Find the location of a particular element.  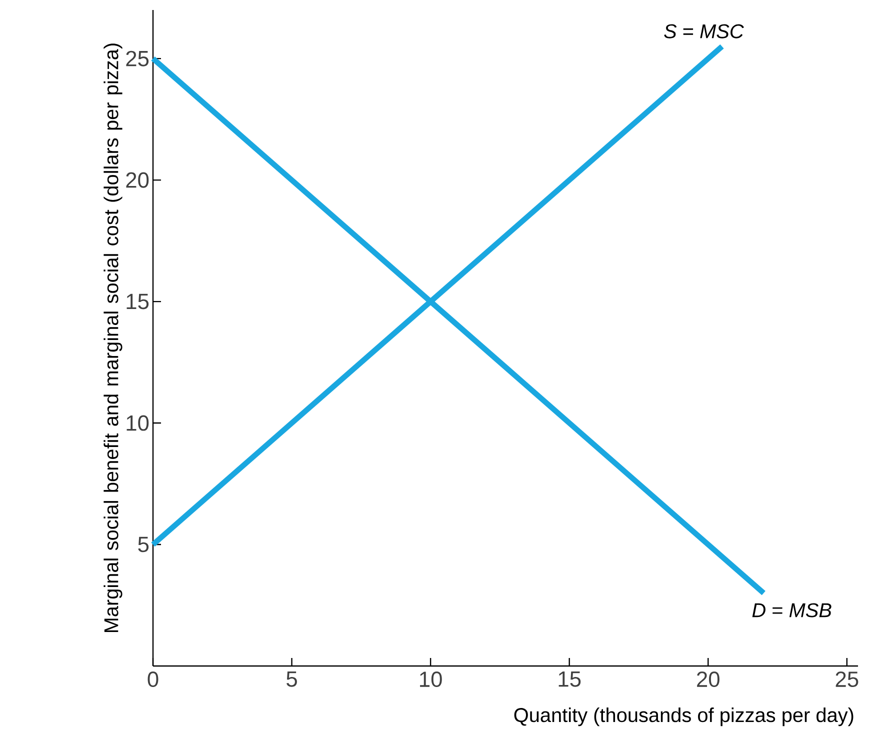

y-axis-title: Marginal social benefit and marginal social cost (dollars per pizza) is located at coordinates (113, 338).